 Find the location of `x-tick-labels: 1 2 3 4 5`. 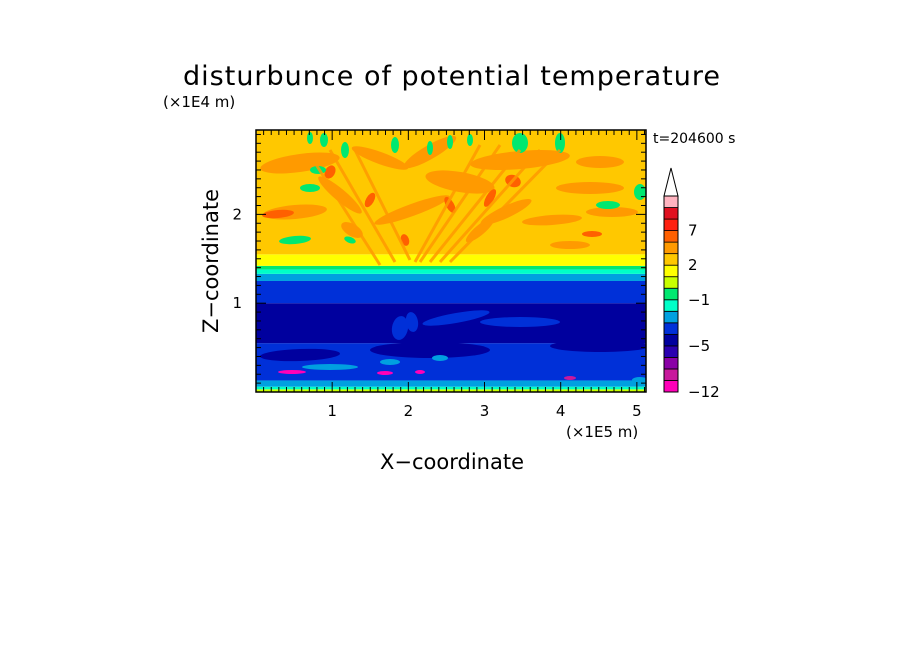

x-tick-labels: 1 2 3 4 5 is located at coordinates (484, 411).